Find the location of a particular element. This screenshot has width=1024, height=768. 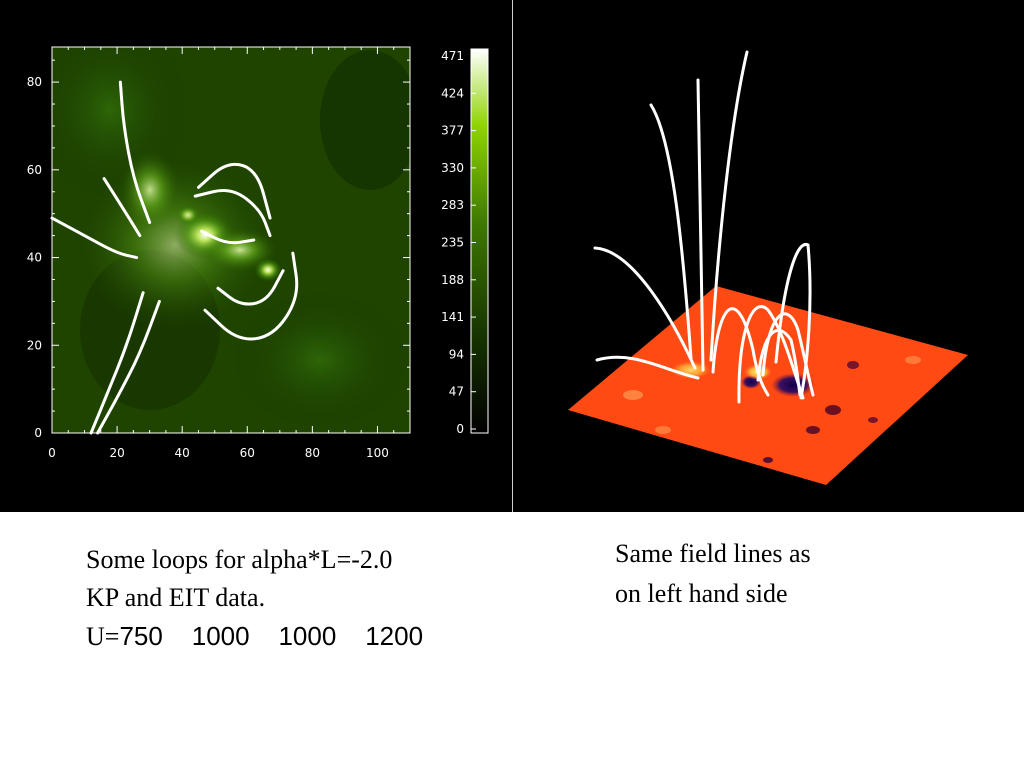

right-caption-line1: Same field lines as is located at coordinates (713, 553).